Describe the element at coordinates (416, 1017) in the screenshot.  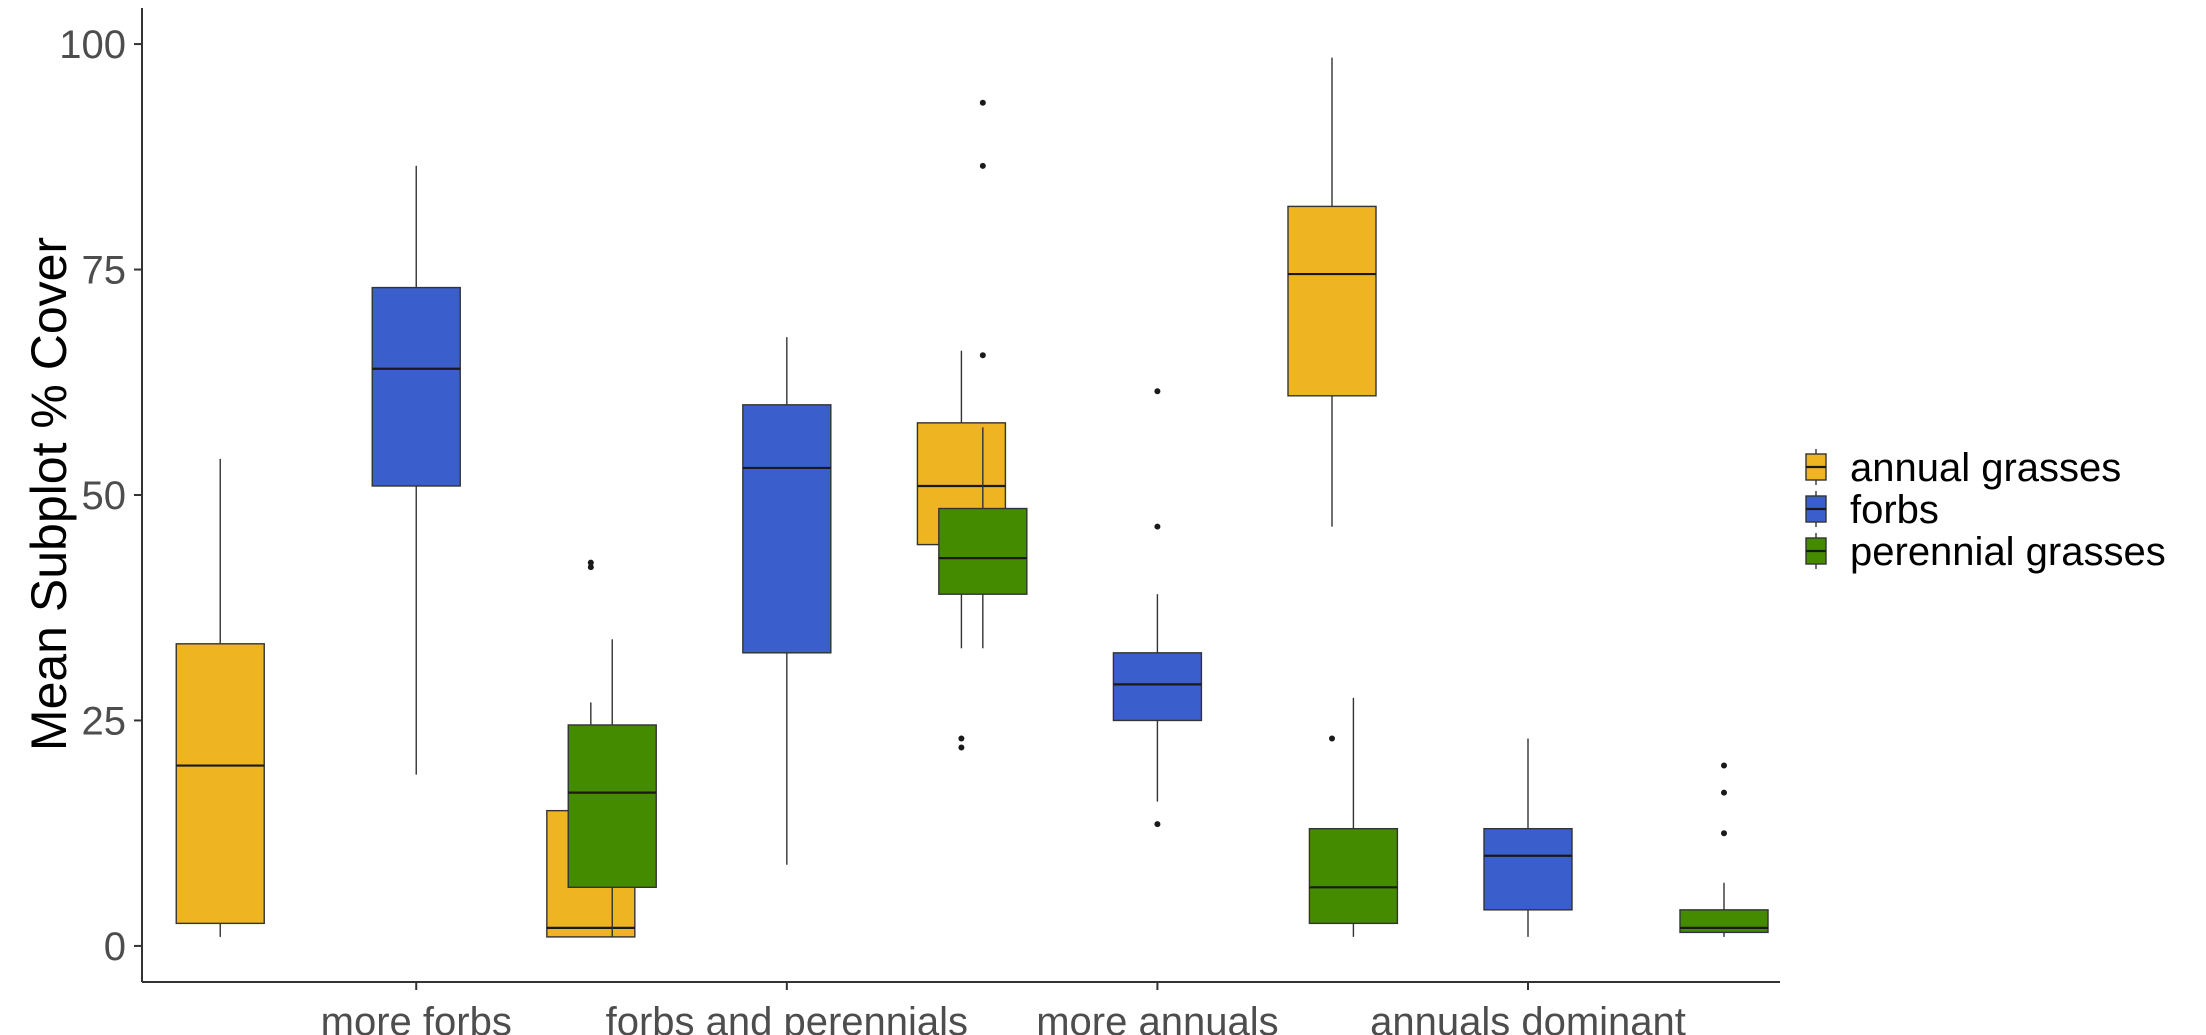
I see `x-tick-label: more forbs` at that location.